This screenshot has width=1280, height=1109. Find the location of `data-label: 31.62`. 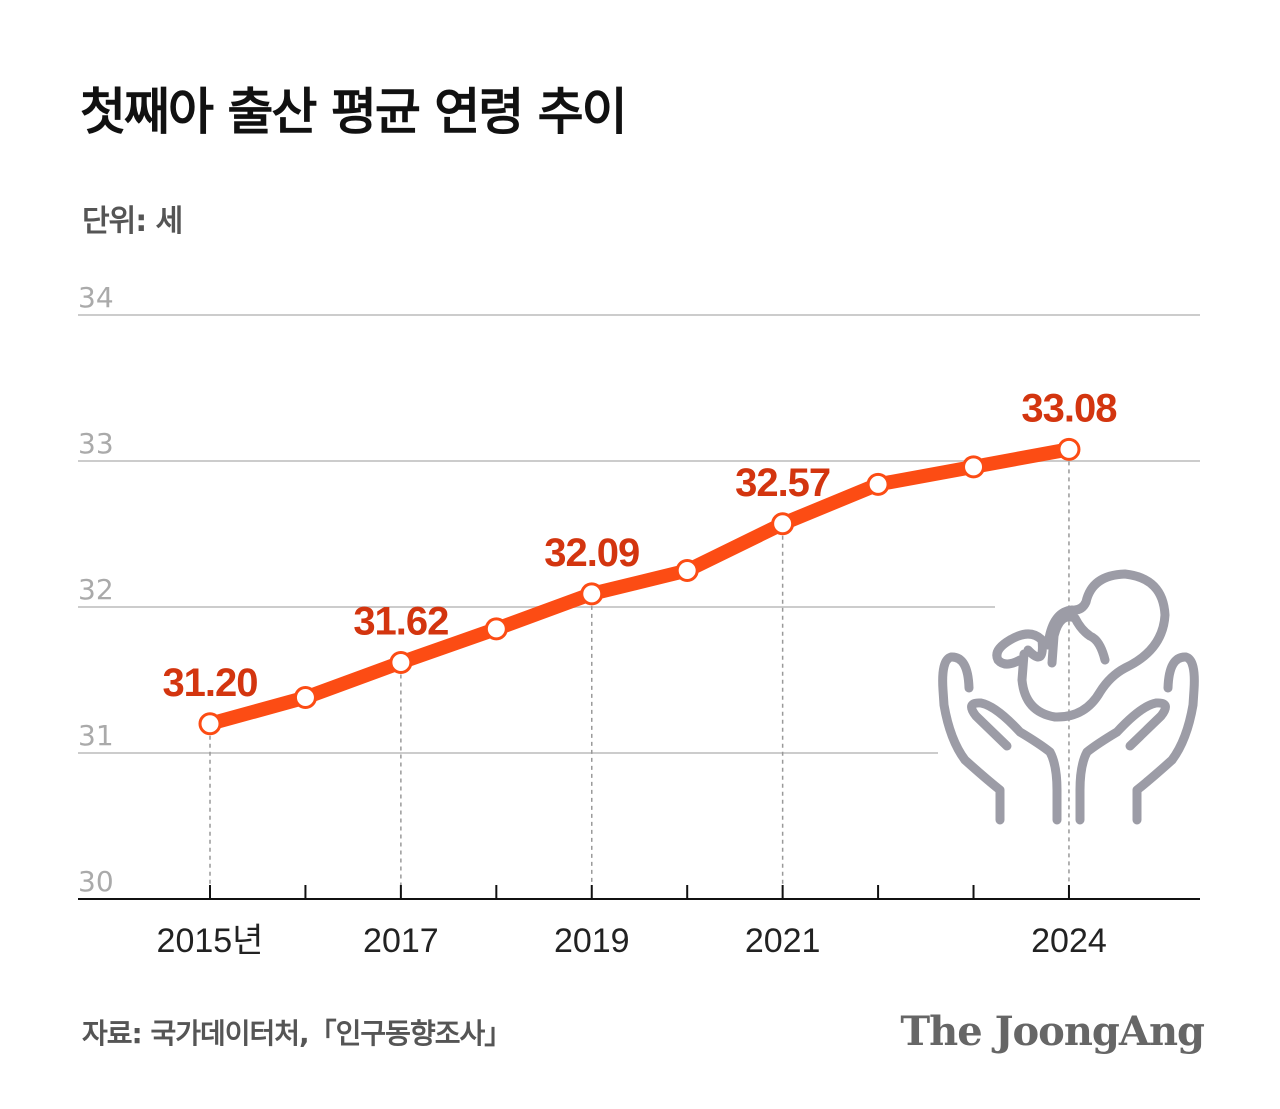

data-label: 31.62 is located at coordinates (400, 621).